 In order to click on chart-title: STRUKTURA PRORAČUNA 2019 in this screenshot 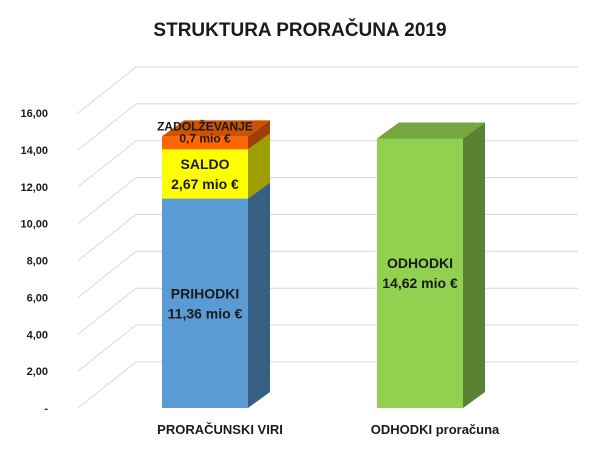, I will do `click(299, 30)`.